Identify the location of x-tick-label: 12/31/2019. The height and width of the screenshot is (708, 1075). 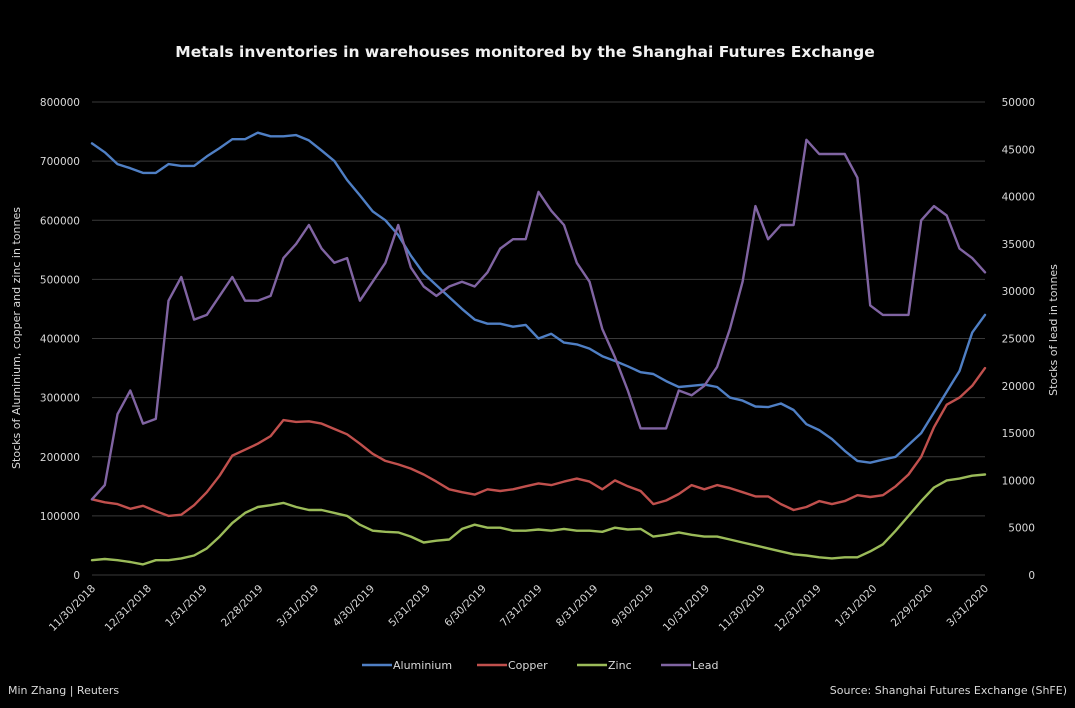
(797, 608).